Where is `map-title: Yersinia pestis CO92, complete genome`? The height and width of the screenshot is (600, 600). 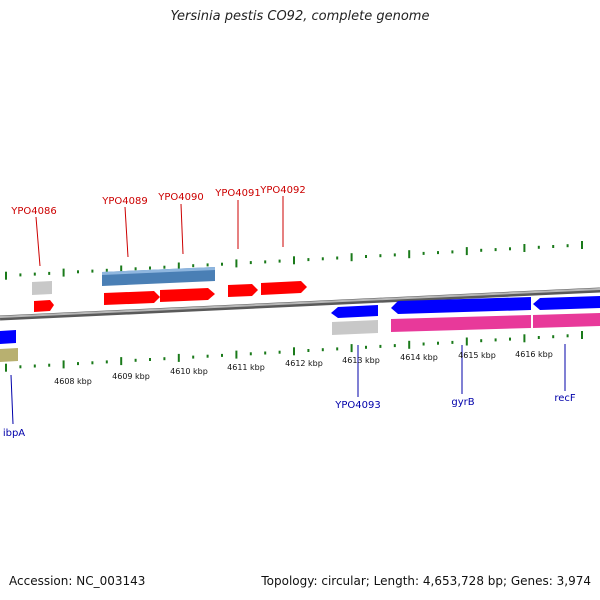 map-title: Yersinia pestis CO92, complete genome is located at coordinates (300, 16).